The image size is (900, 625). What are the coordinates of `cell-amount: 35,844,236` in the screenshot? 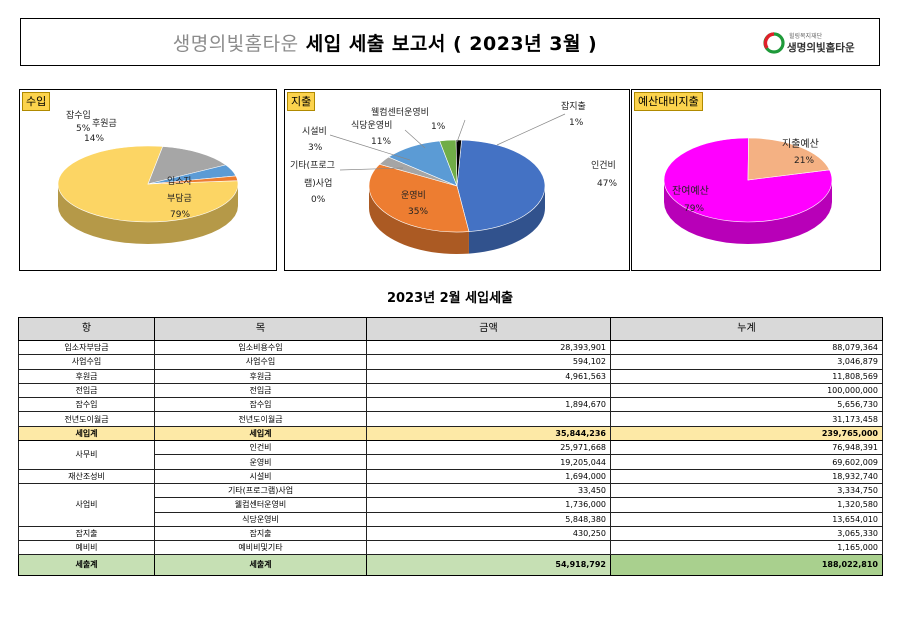 It's located at (488, 433).